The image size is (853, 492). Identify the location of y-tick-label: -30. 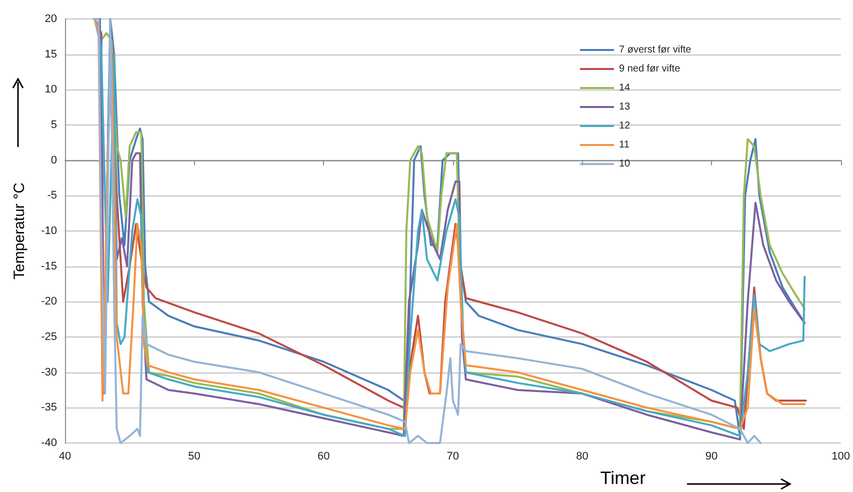
(49, 372).